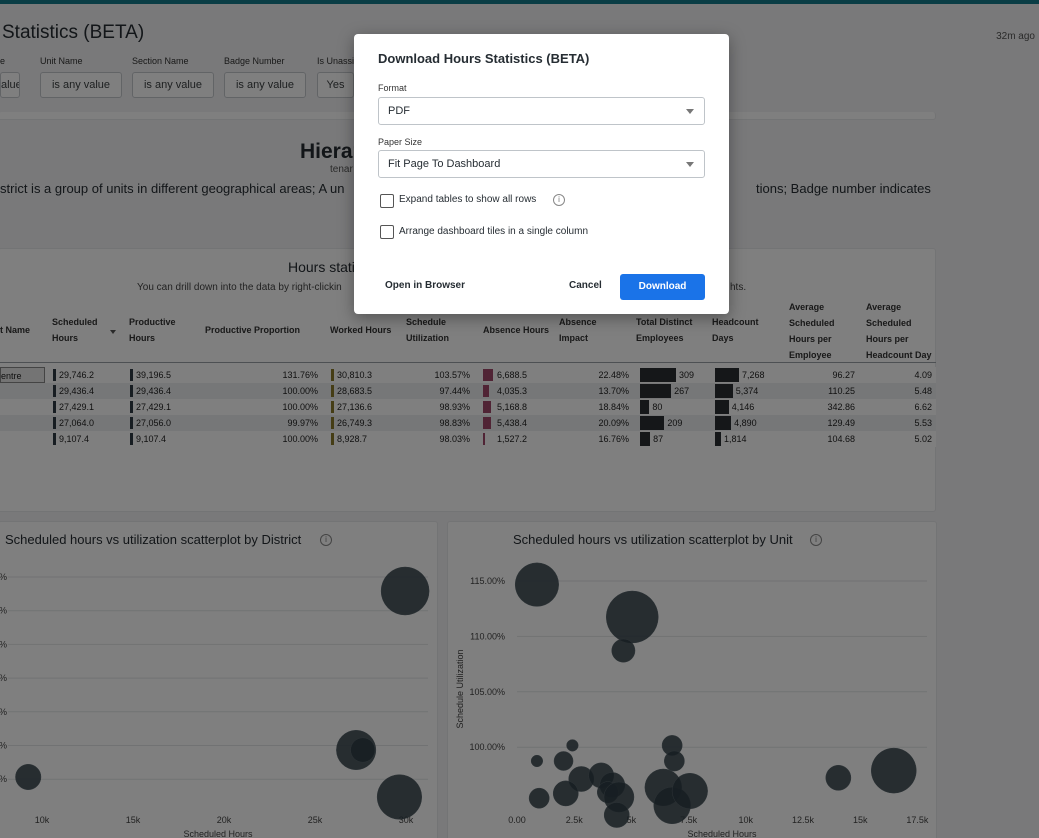 The image size is (1039, 838). I want to click on single-column-checkbox, so click(387, 232).